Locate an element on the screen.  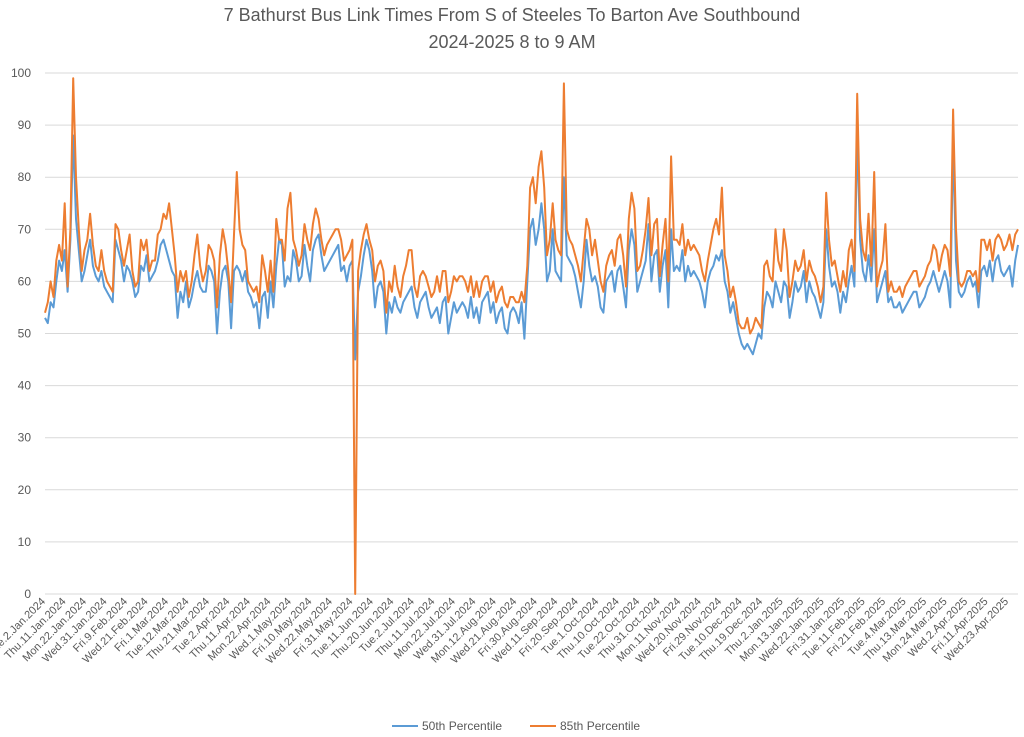
y-tick-label: 90 is located at coordinates (25, 125).